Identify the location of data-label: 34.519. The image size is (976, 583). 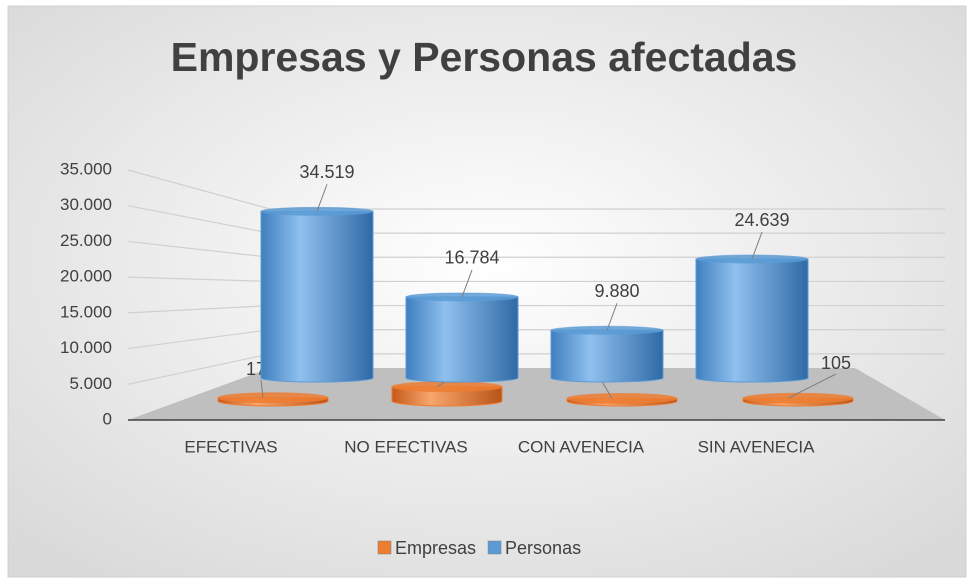
(326, 172).